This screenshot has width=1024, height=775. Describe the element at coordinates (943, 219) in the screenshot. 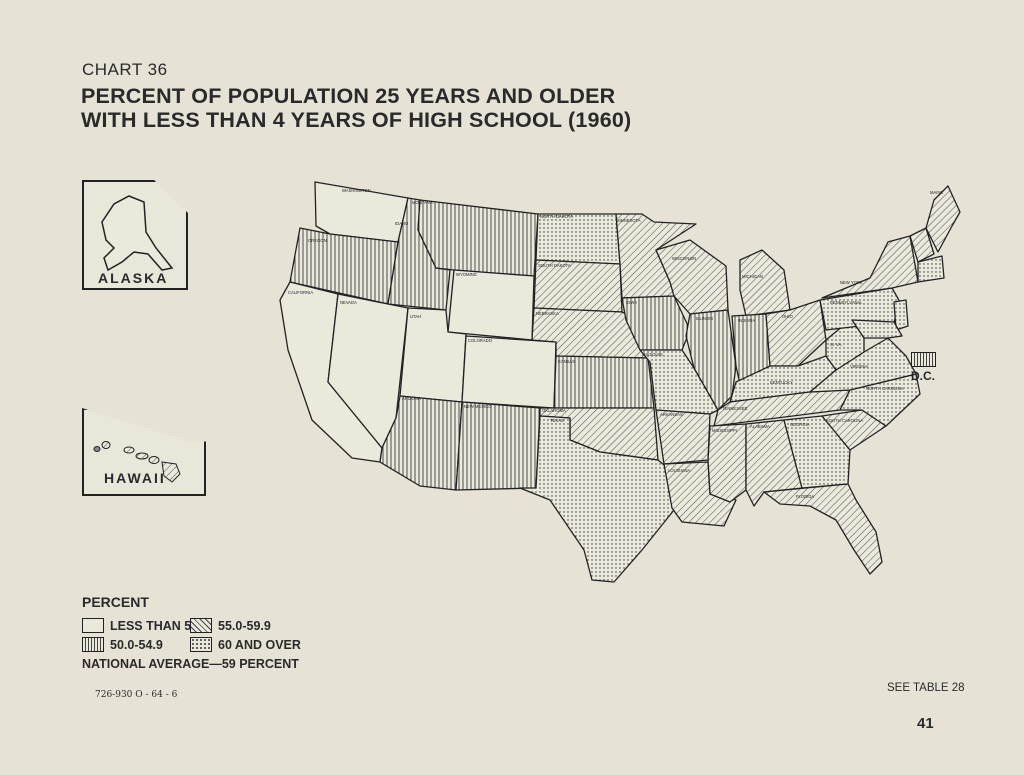

I see `state-maine` at that location.